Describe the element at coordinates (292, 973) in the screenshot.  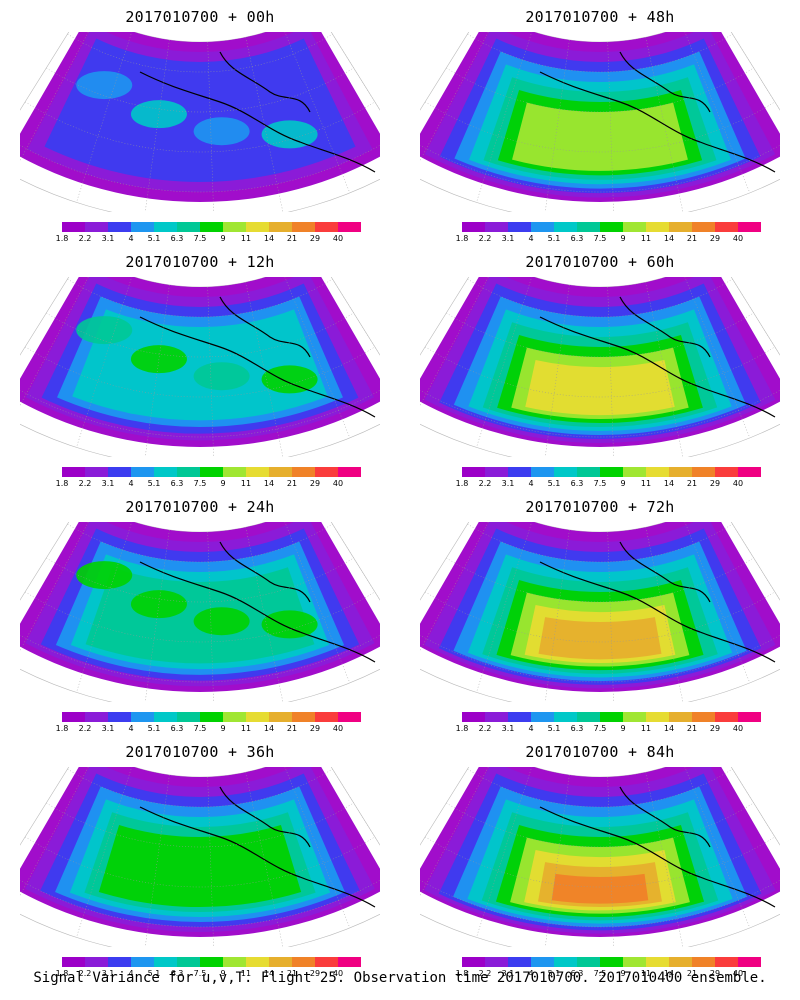
I see `colorbar-tick-label: 21` at that location.